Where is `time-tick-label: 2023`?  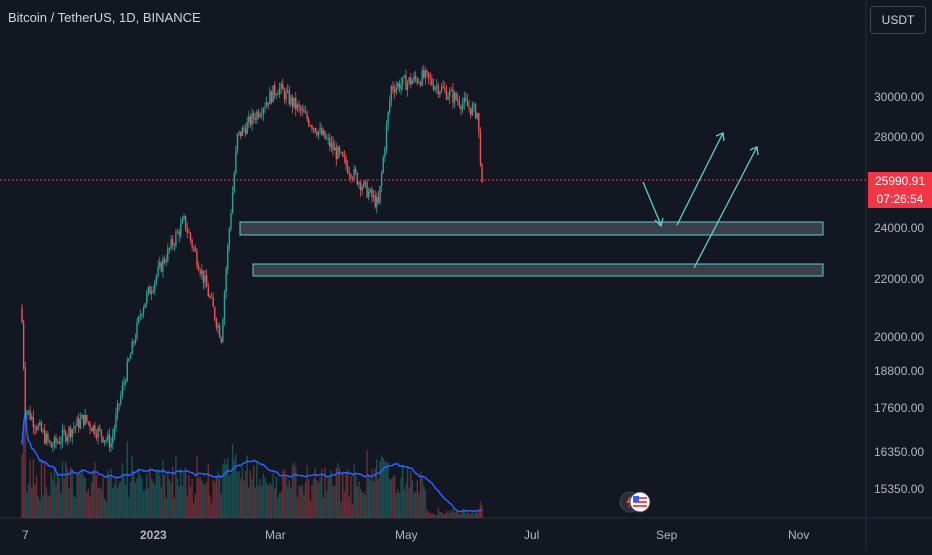
time-tick-label: 2023 is located at coordinates (153, 535).